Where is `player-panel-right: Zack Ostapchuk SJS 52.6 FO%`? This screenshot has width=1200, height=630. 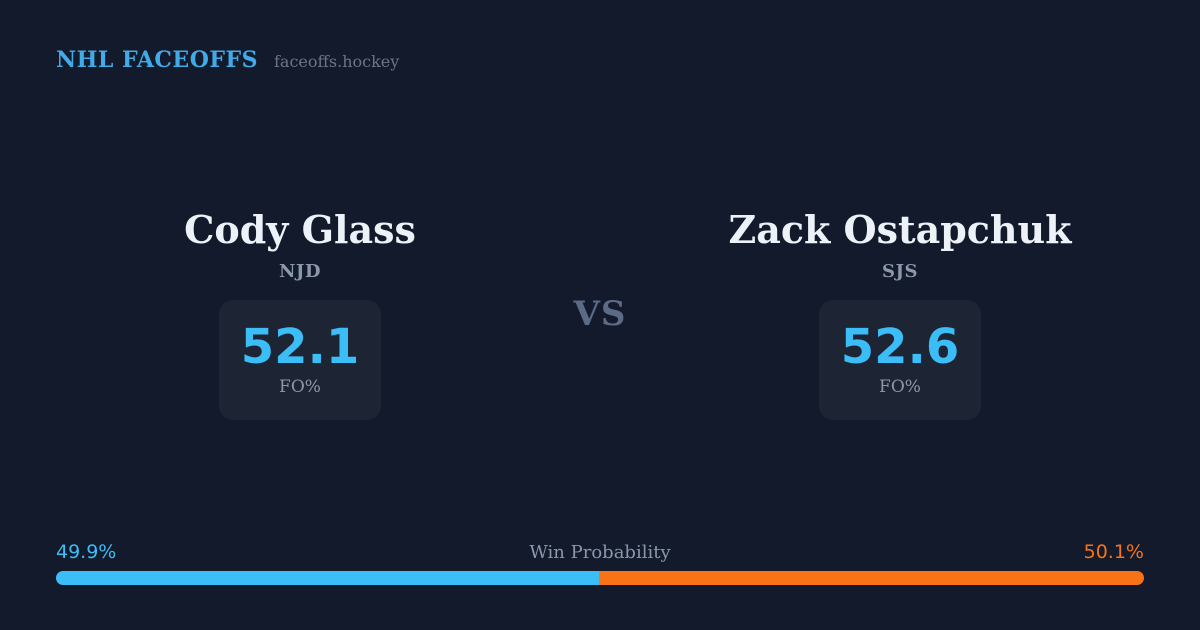 player-panel-right: Zack Ostapchuk SJS 52.6 FO% is located at coordinates (900, 314).